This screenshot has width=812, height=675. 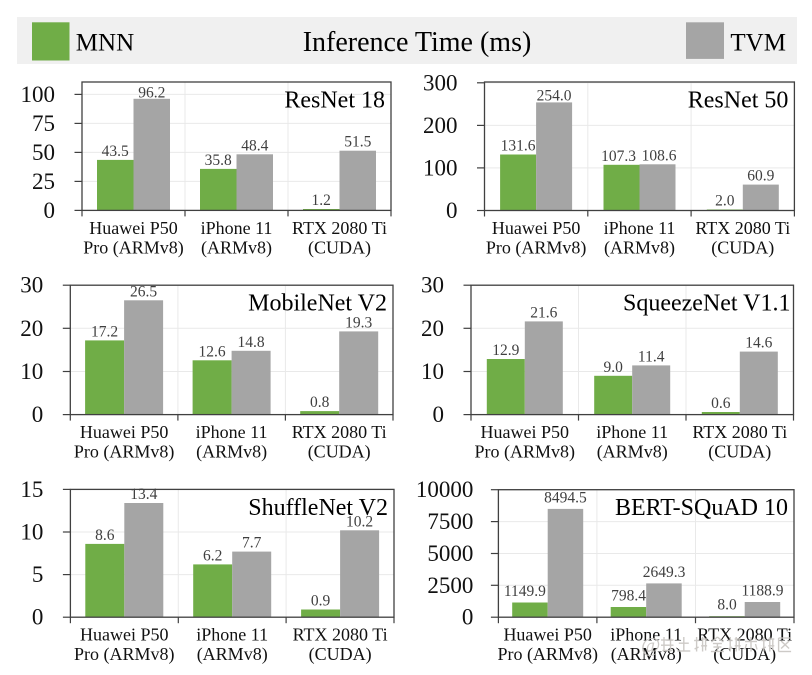 What do you see at coordinates (359, 521) in the screenshot?
I see `svg-text: 10.2` at bounding box center [359, 521].